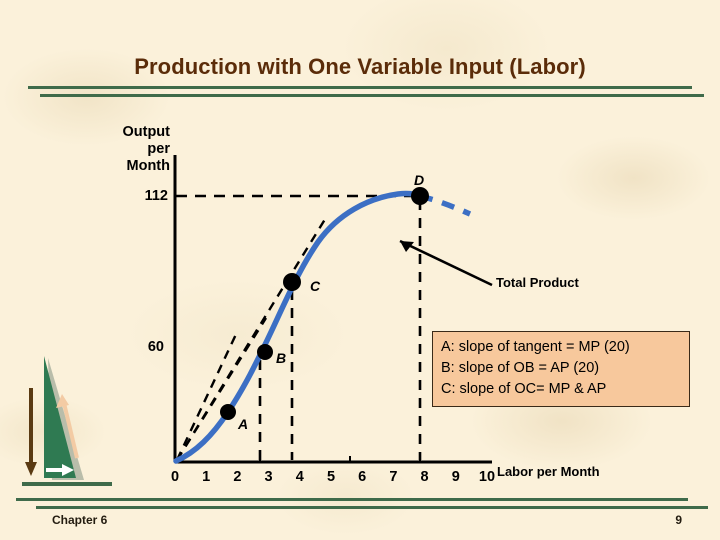 The image size is (720, 540). What do you see at coordinates (372, 95) in the screenshot?
I see `title-divider-lower` at bounding box center [372, 95].